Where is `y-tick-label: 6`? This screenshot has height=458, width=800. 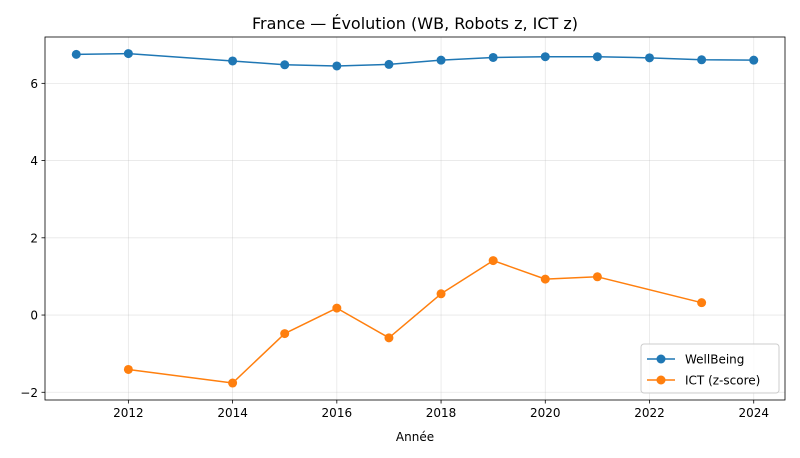 y-tick-label: 6 is located at coordinates (34, 84).